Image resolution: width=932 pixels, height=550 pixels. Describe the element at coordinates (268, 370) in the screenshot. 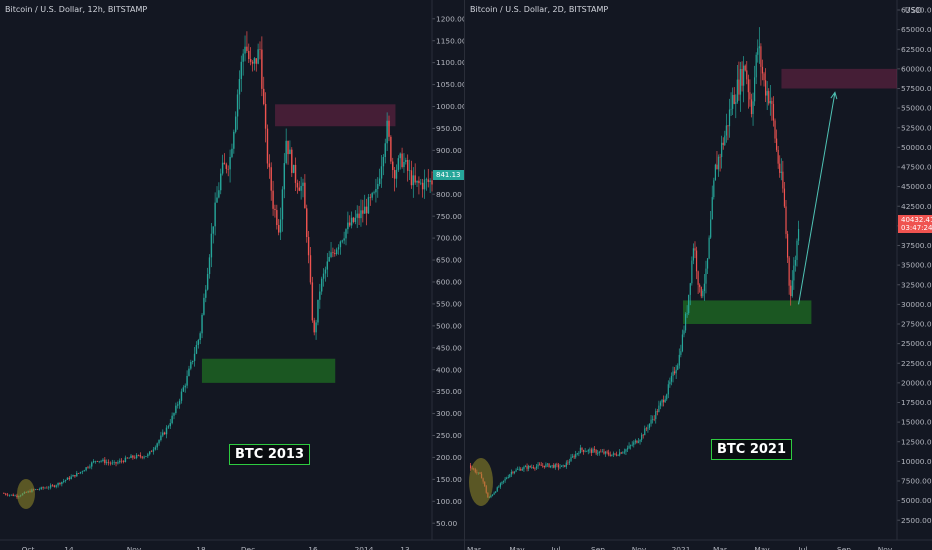

I see `zone-support` at that location.